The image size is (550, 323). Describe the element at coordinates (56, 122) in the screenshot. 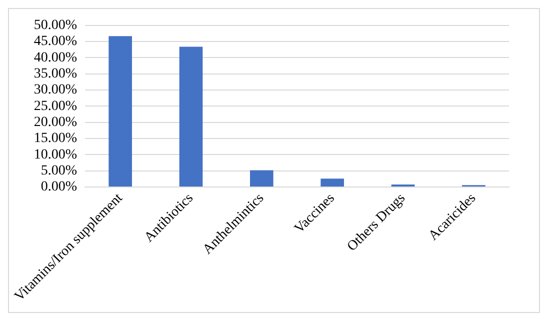

I see `y-tick-label: 20.00%` at that location.